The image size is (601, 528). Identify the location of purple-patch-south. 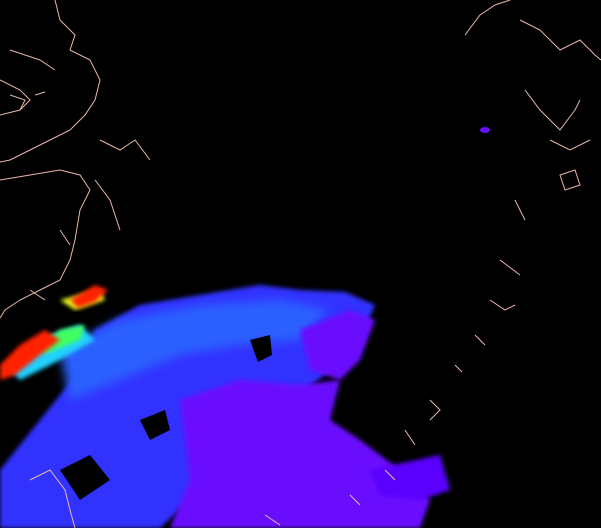
(410, 477).